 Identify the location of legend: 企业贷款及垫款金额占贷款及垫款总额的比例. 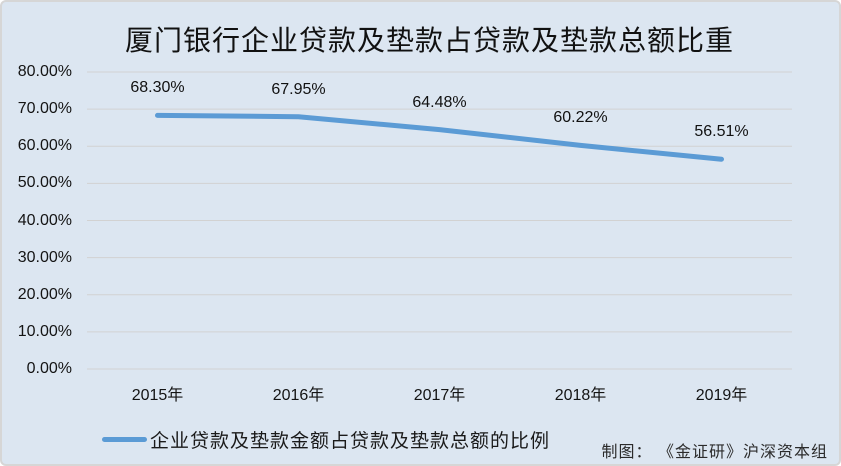
(326, 439).